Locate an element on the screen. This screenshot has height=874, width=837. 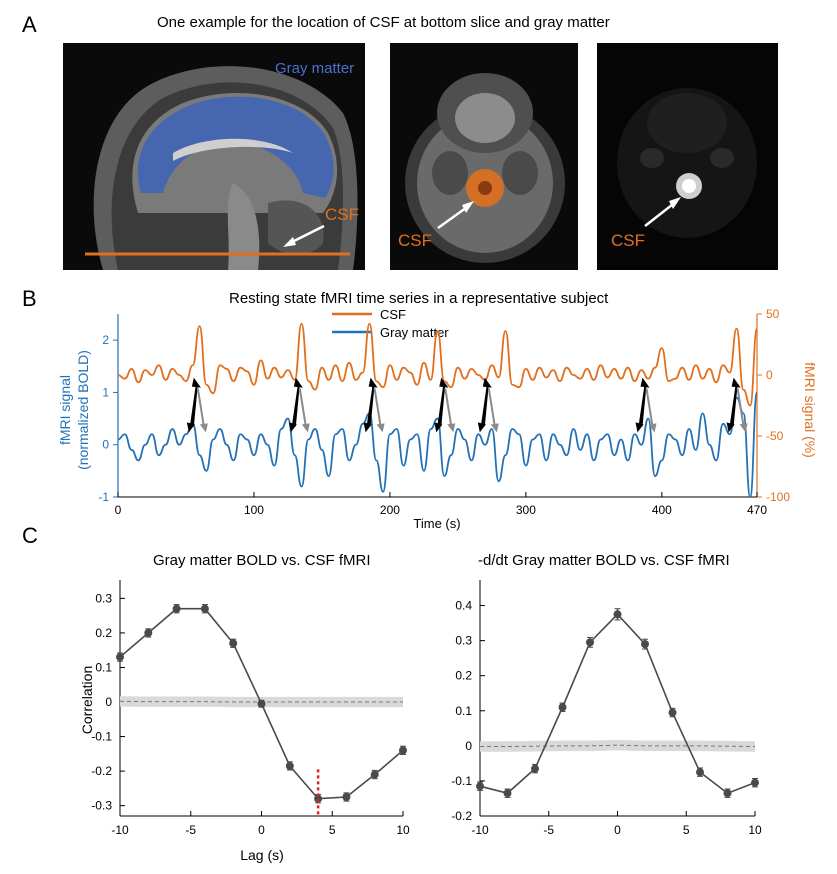
axial-mri-image is located at coordinates (484, 156).